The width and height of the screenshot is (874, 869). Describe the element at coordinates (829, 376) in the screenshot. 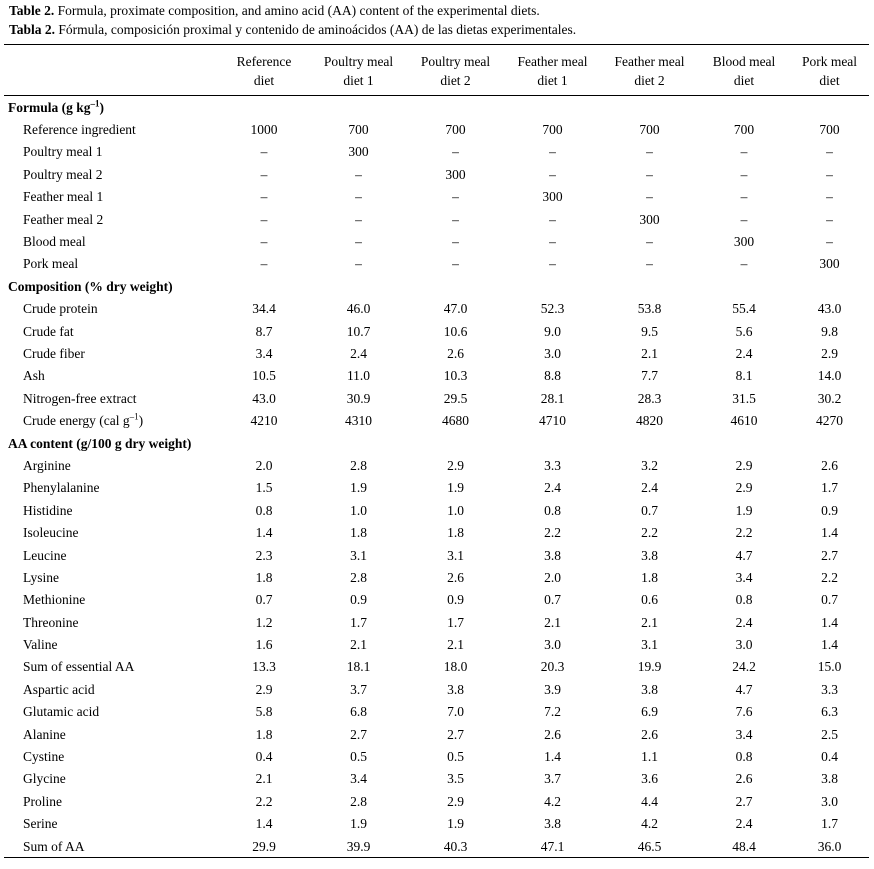

I see `value-cell: 14.0` at that location.